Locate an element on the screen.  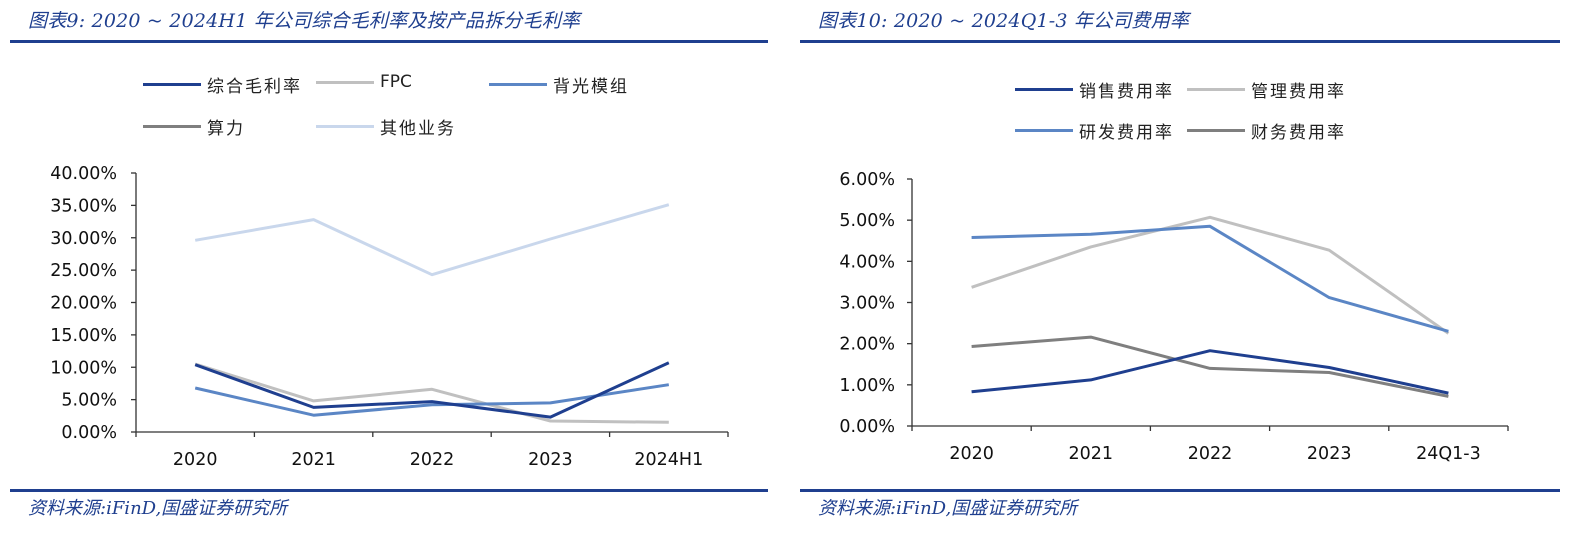
series-销售费用率 is located at coordinates (1210, 372).